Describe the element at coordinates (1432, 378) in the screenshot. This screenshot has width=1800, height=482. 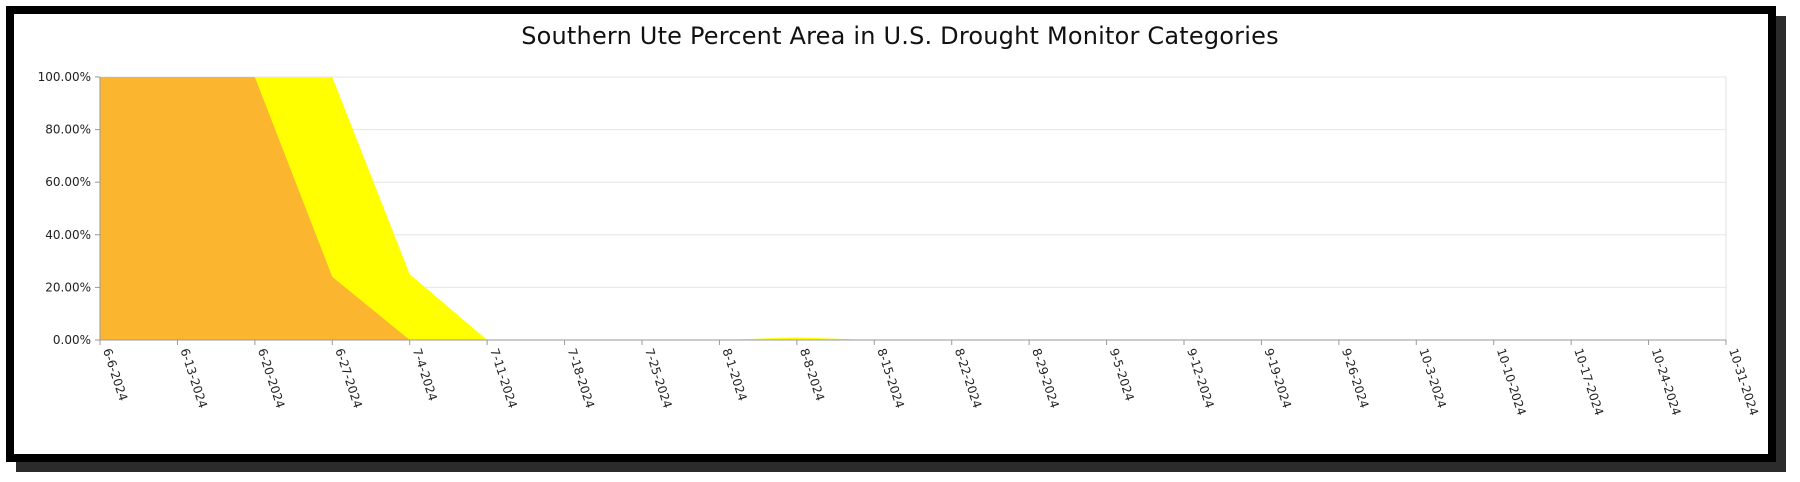
I see `x-tick-label: 10-3-2024` at that location.